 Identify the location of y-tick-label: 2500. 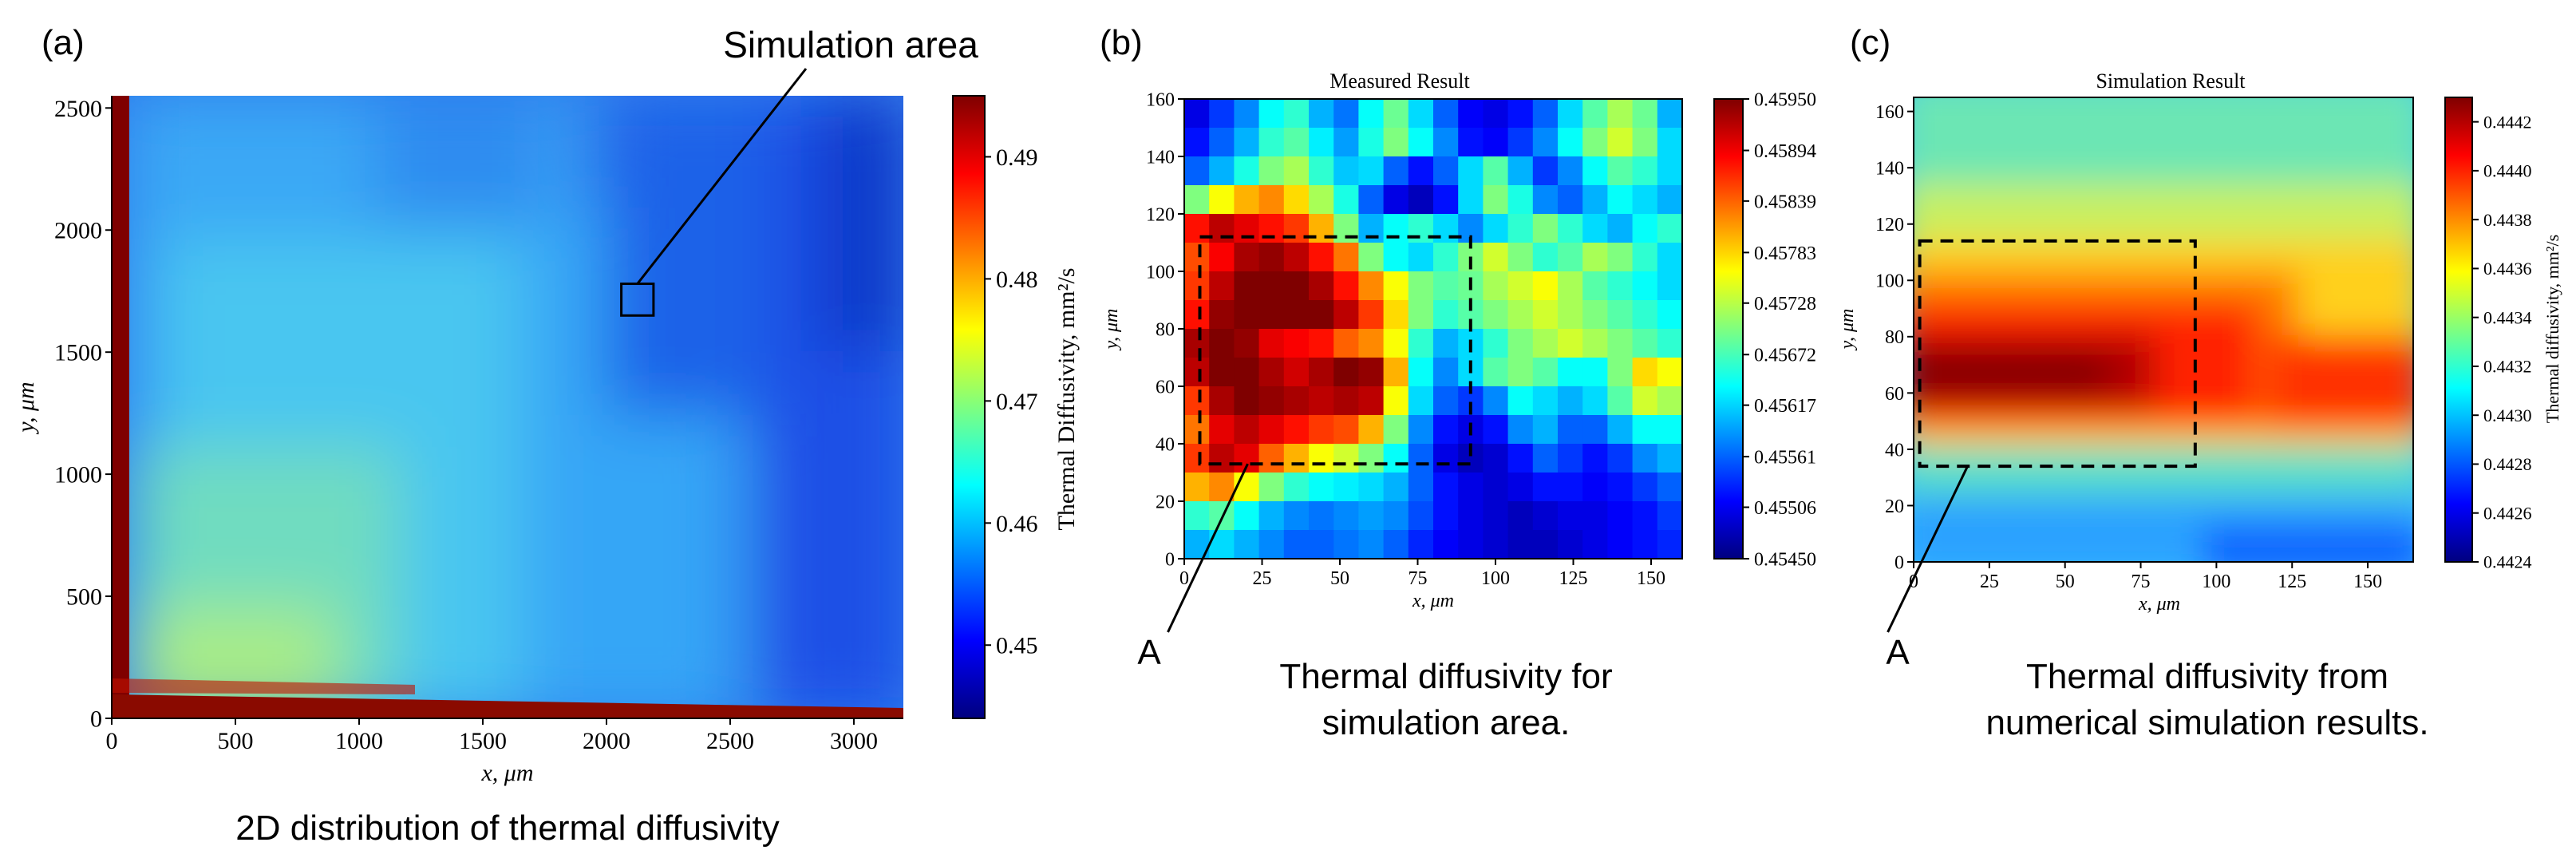
(78, 109).